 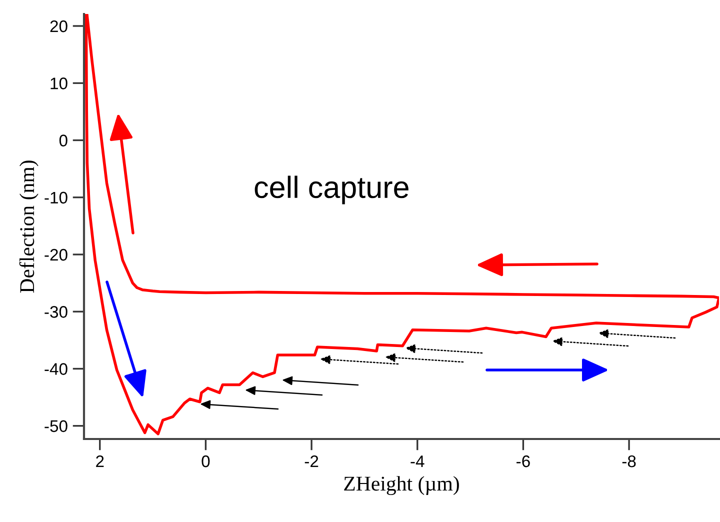 I want to click on x-tick-label: 2, so click(x=100, y=461).